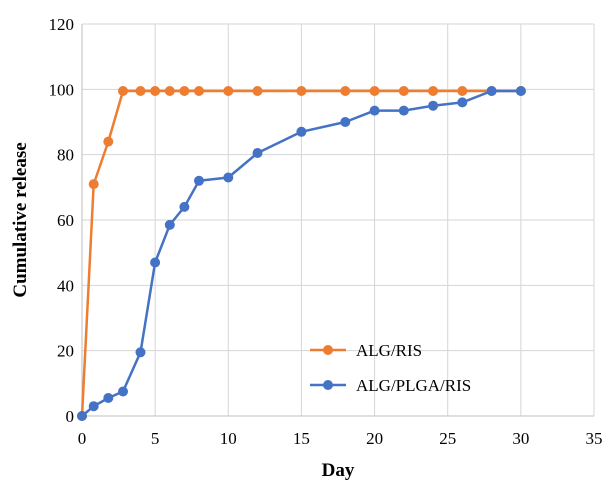  Describe the element at coordinates (65, 155) in the screenshot. I see `y-tick-label: 80` at that location.